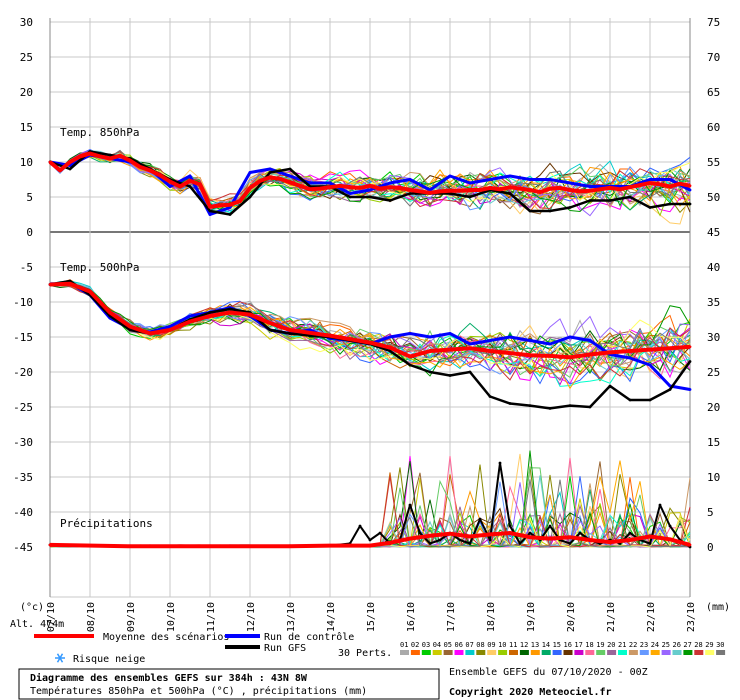 Image resolution: width=740 pixels, height=700 pixels. I want to click on panel-title-850: Temp. 850hPa, so click(99, 132).